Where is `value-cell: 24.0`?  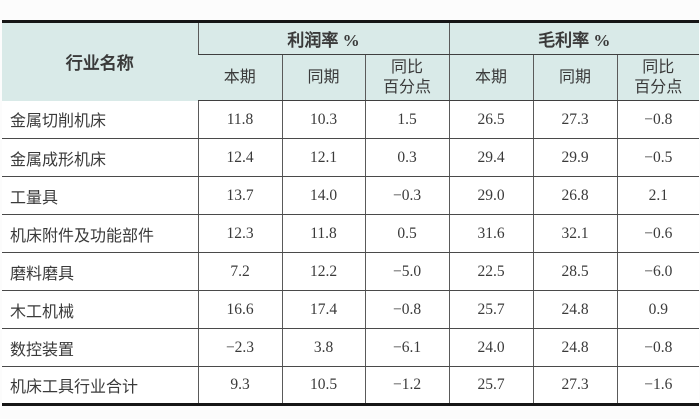
value-cell: 24.0 is located at coordinates (491, 347).